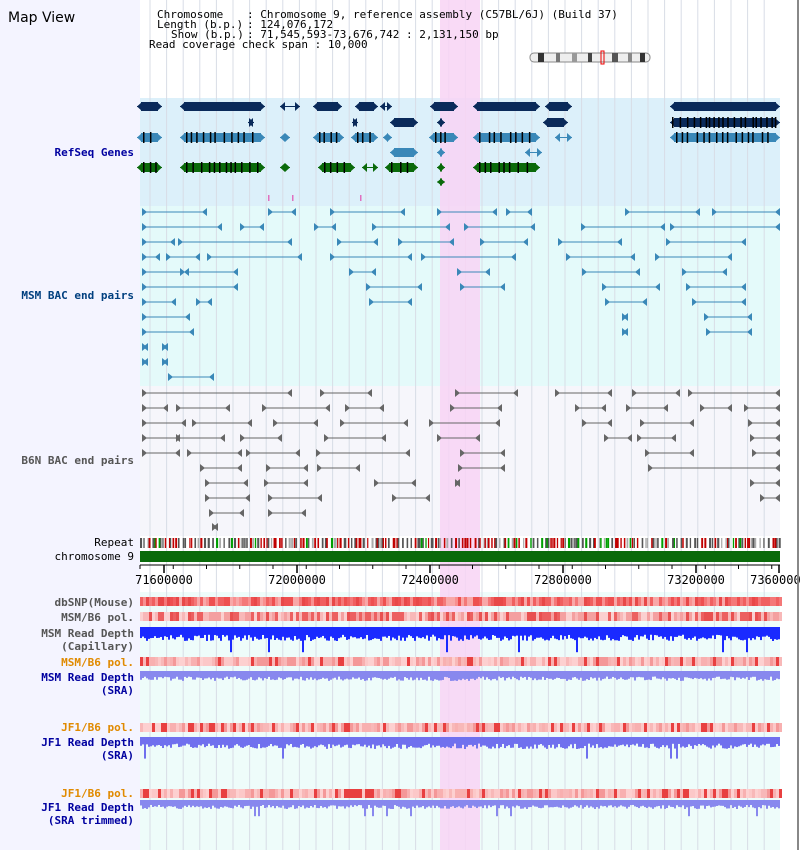  Describe the element at coordinates (94, 602) in the screenshot. I see `dbsnp-label: dbSNP(Mouse)` at that location.